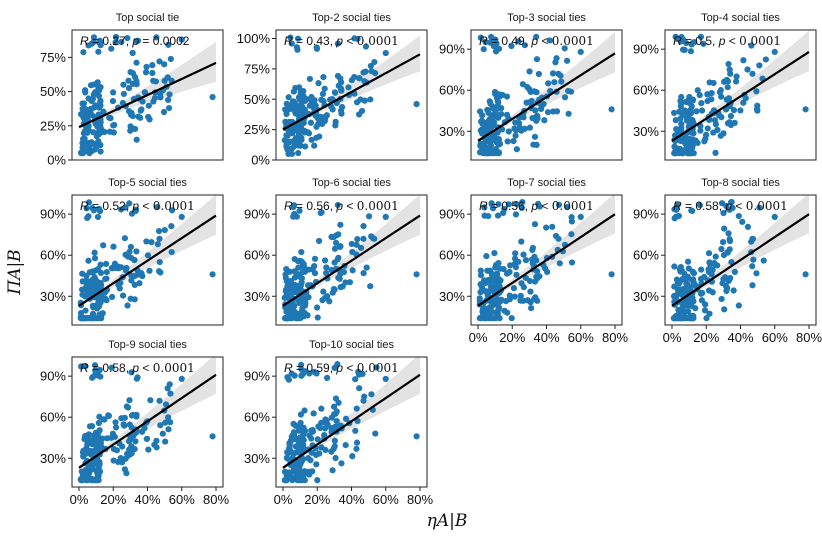 This screenshot has height=539, width=822. Describe the element at coordinates (351, 95) in the screenshot. I see `panel-frame` at that location.